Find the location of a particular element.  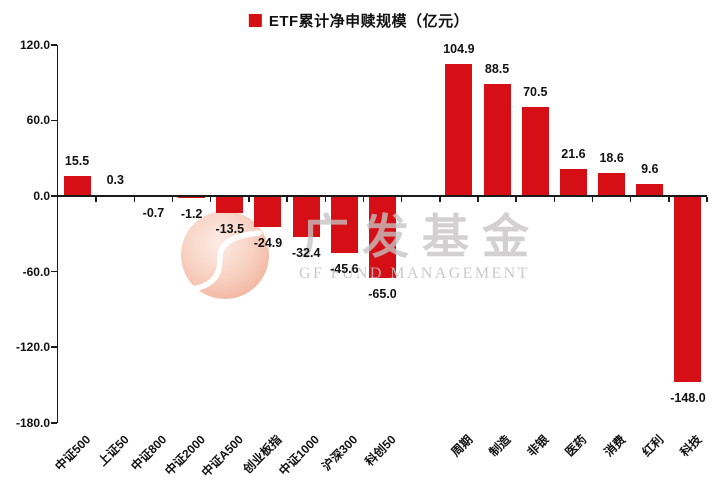

y-axis-tick-label: 60.0 is located at coordinates (38, 120).